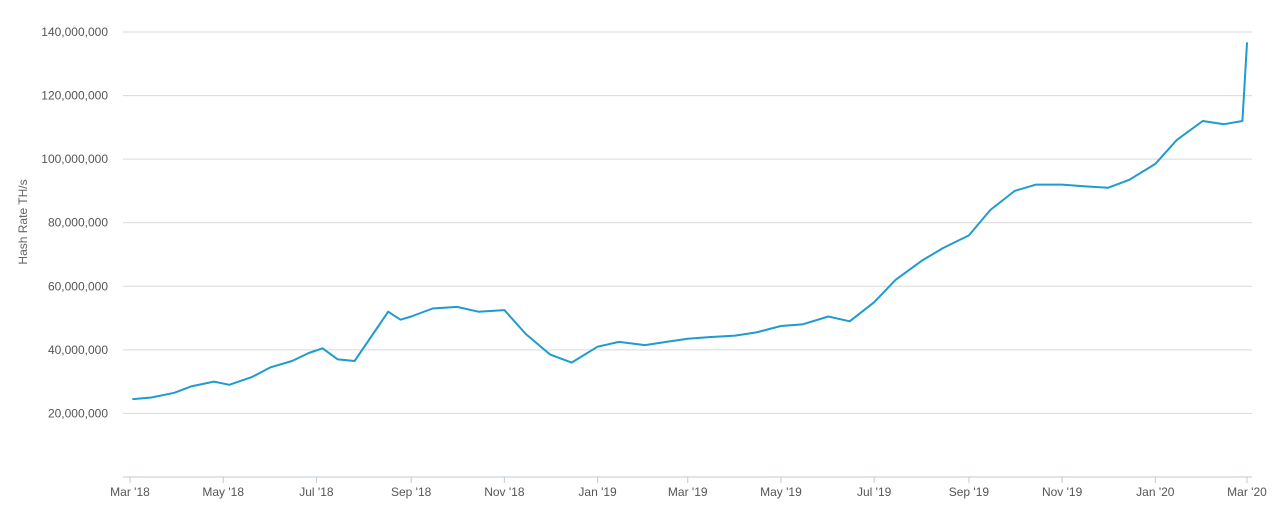 This screenshot has width=1280, height=515. What do you see at coordinates (74, 32) in the screenshot?
I see `y-tick-label: 140,000,000` at bounding box center [74, 32].